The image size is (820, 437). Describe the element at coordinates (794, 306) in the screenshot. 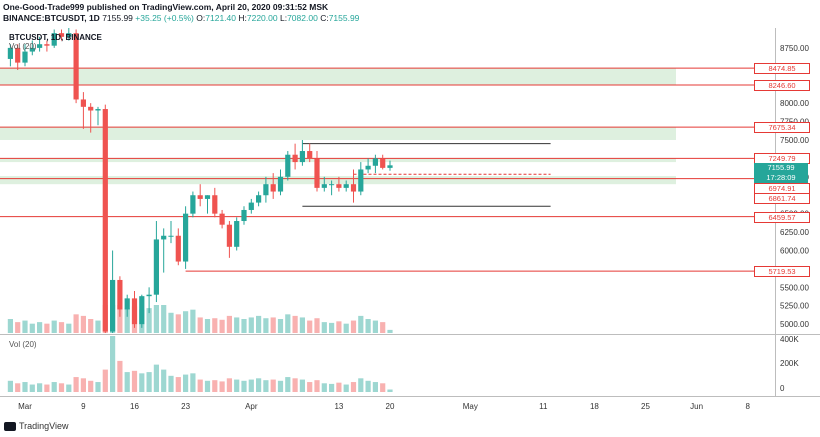

I see `price-tick-label: 5250.00` at that location.